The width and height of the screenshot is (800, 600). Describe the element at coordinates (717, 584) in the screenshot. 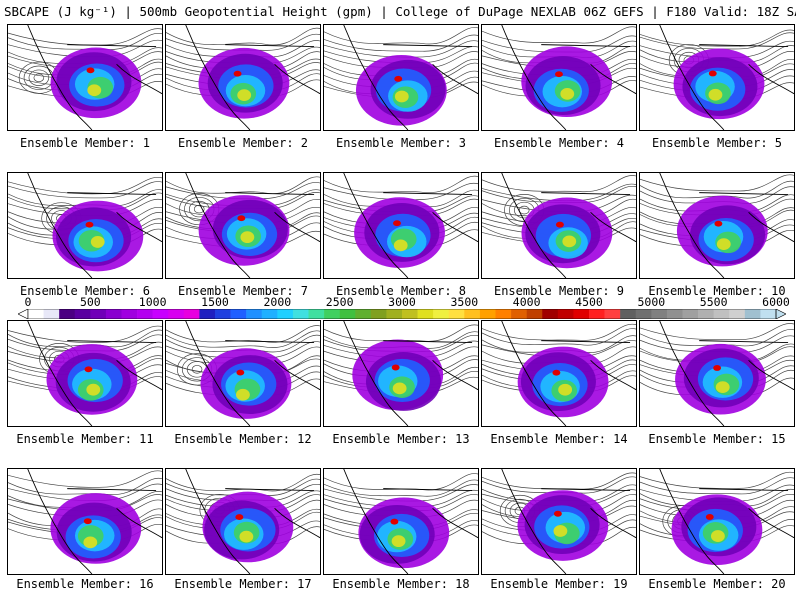

I see `ensemble-member-label: Ensemble Member: 20` at that location.